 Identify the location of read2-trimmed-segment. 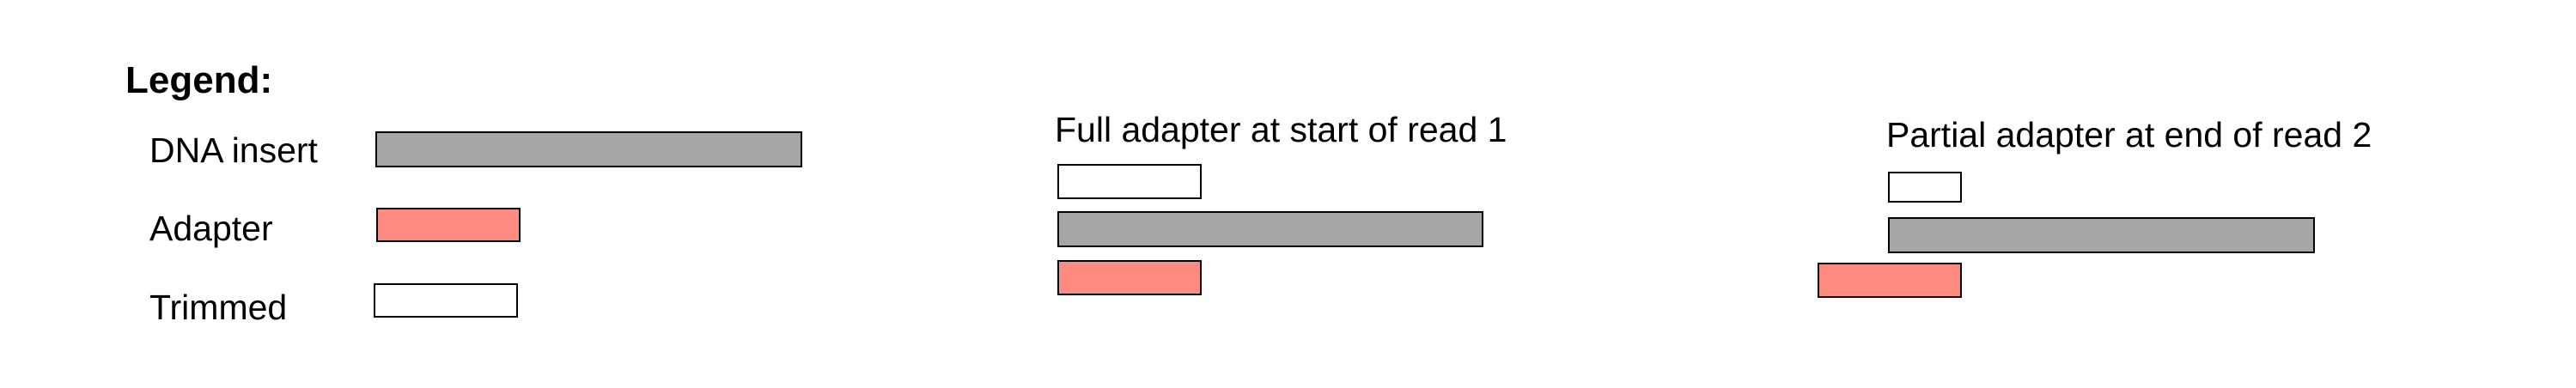
(1925, 187).